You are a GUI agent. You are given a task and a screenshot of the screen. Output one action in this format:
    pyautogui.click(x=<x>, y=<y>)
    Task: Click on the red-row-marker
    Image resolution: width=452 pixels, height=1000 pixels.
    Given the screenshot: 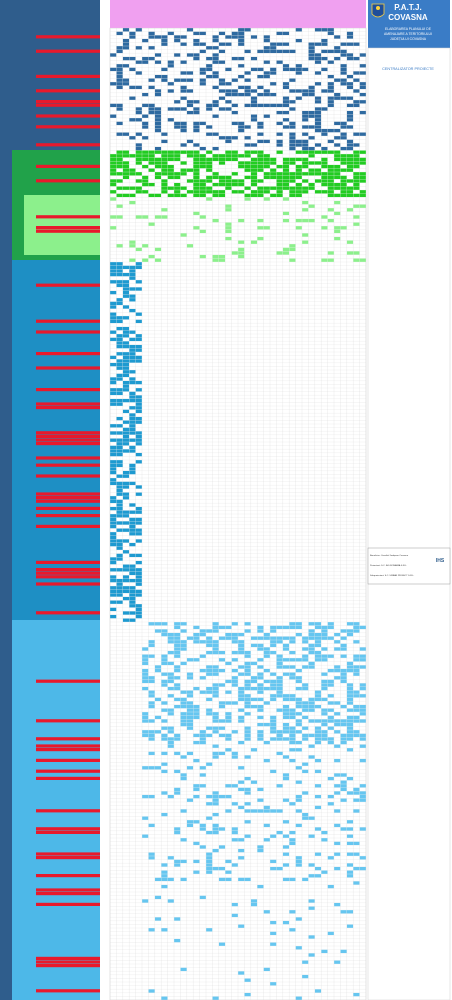 What is the action you would take?
    pyautogui.click(x=68, y=368)
    